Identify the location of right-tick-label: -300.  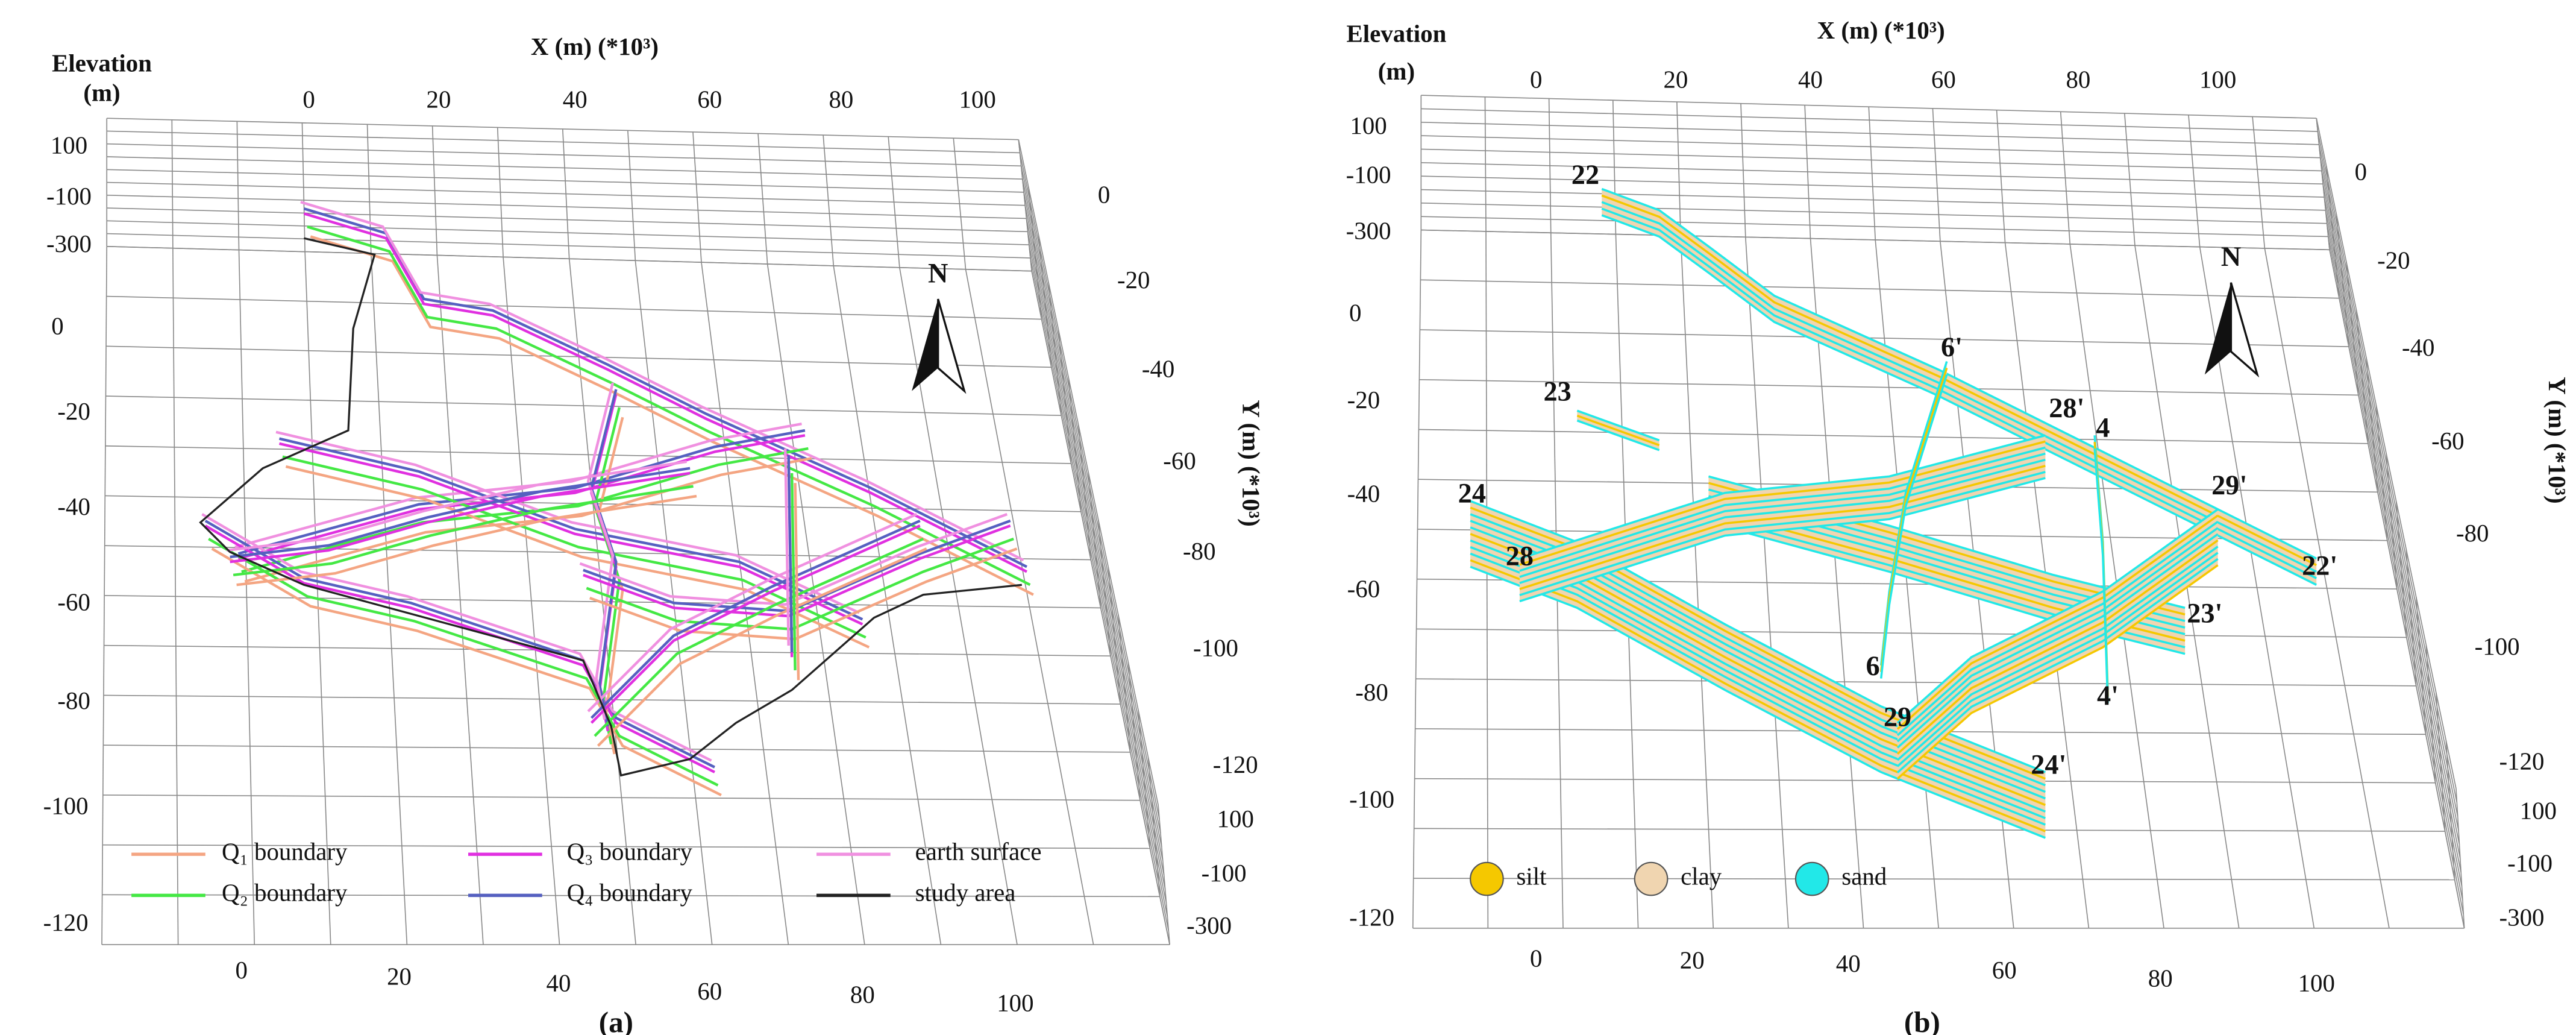
(1209, 925).